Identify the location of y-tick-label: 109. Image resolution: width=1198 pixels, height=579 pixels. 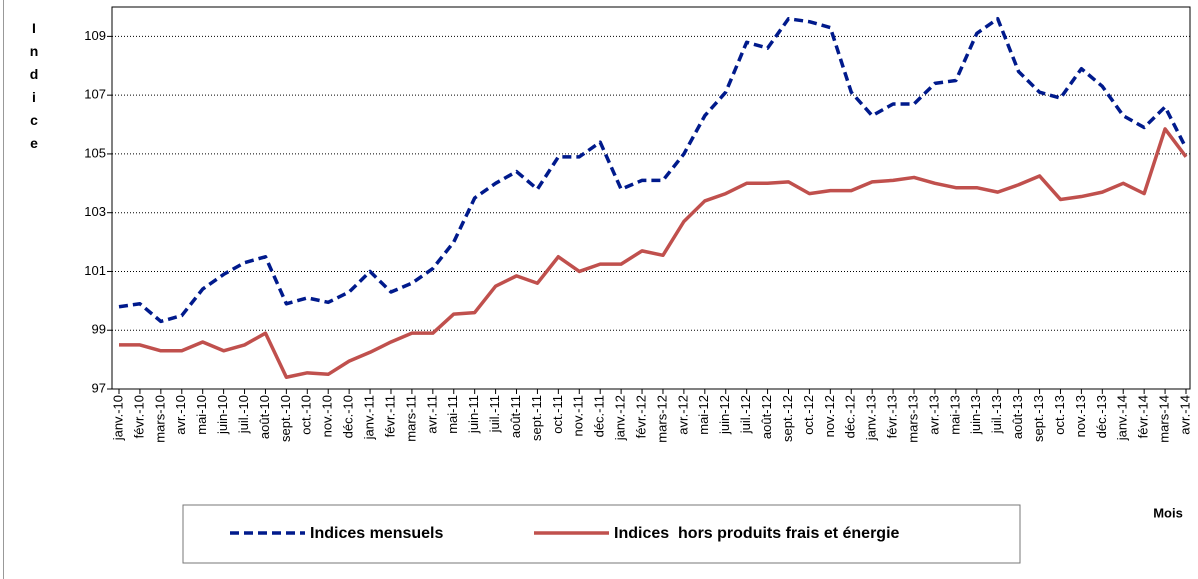
(95, 35).